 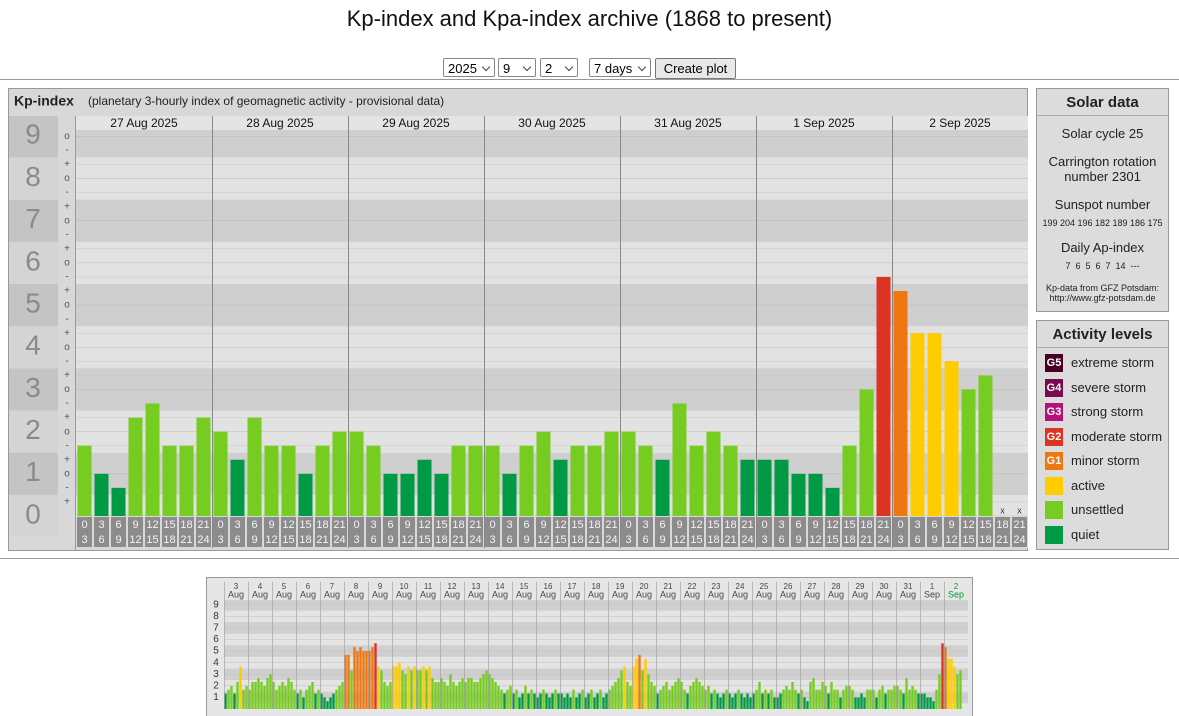 What do you see at coordinates (322, 525) in the screenshot?
I see `hour-label: 18` at bounding box center [322, 525].